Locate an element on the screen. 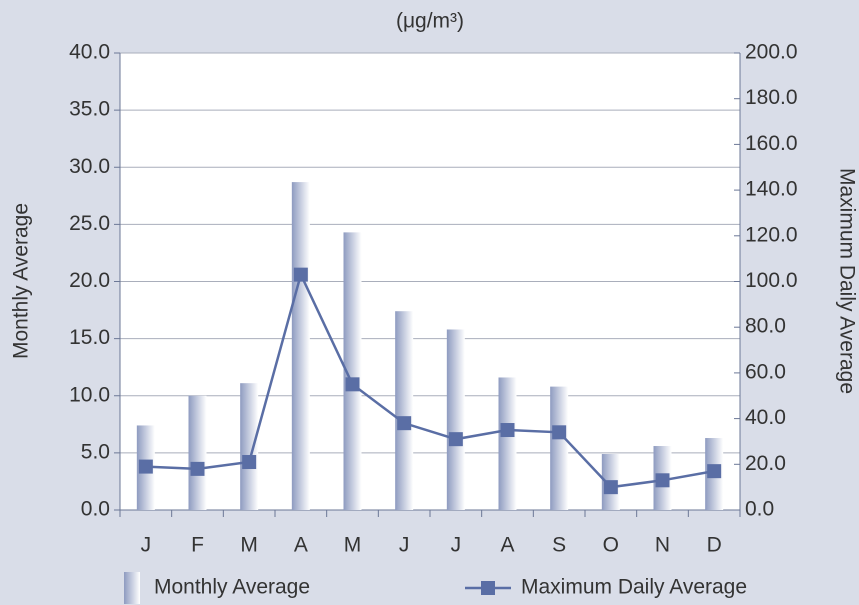 This screenshot has width=859, height=605. legend-label: Monthly Average is located at coordinates (232, 587).